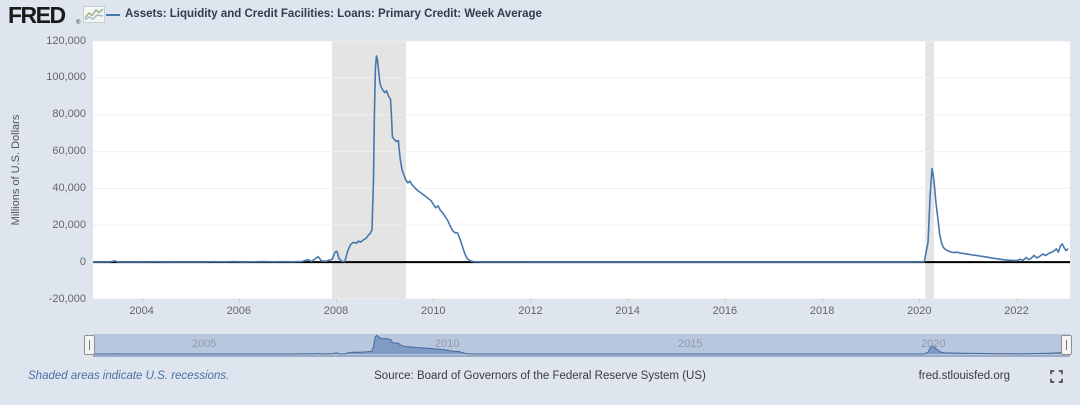 The width and height of the screenshot is (1080, 405). I want to click on y-tick-label: -20,000, so click(67, 298).